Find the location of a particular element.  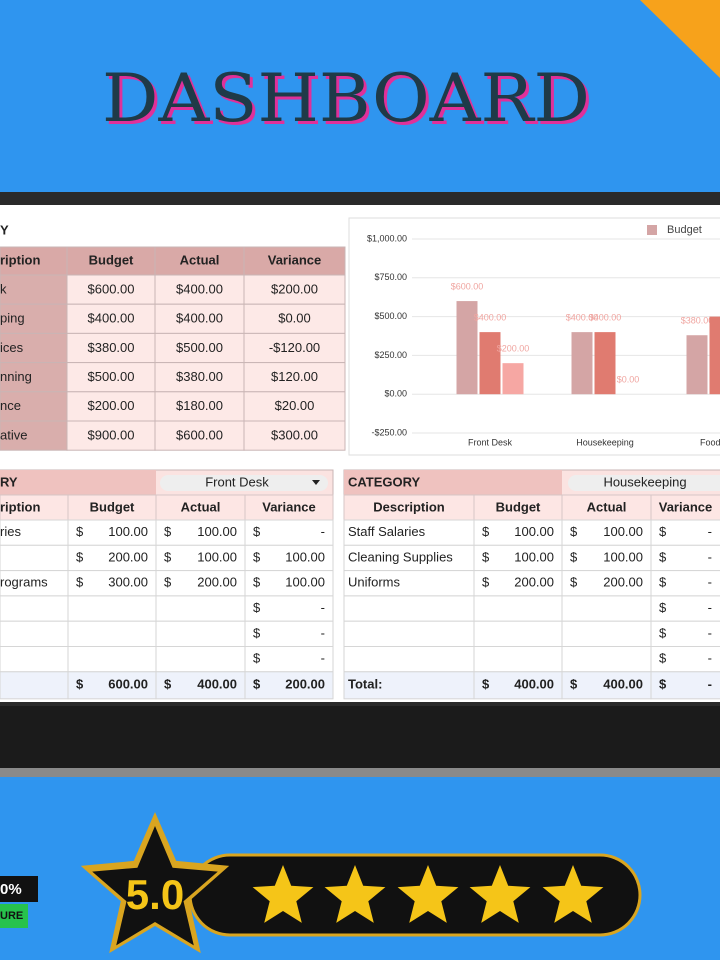

y-tick-label: $0.00 is located at coordinates (395, 394).